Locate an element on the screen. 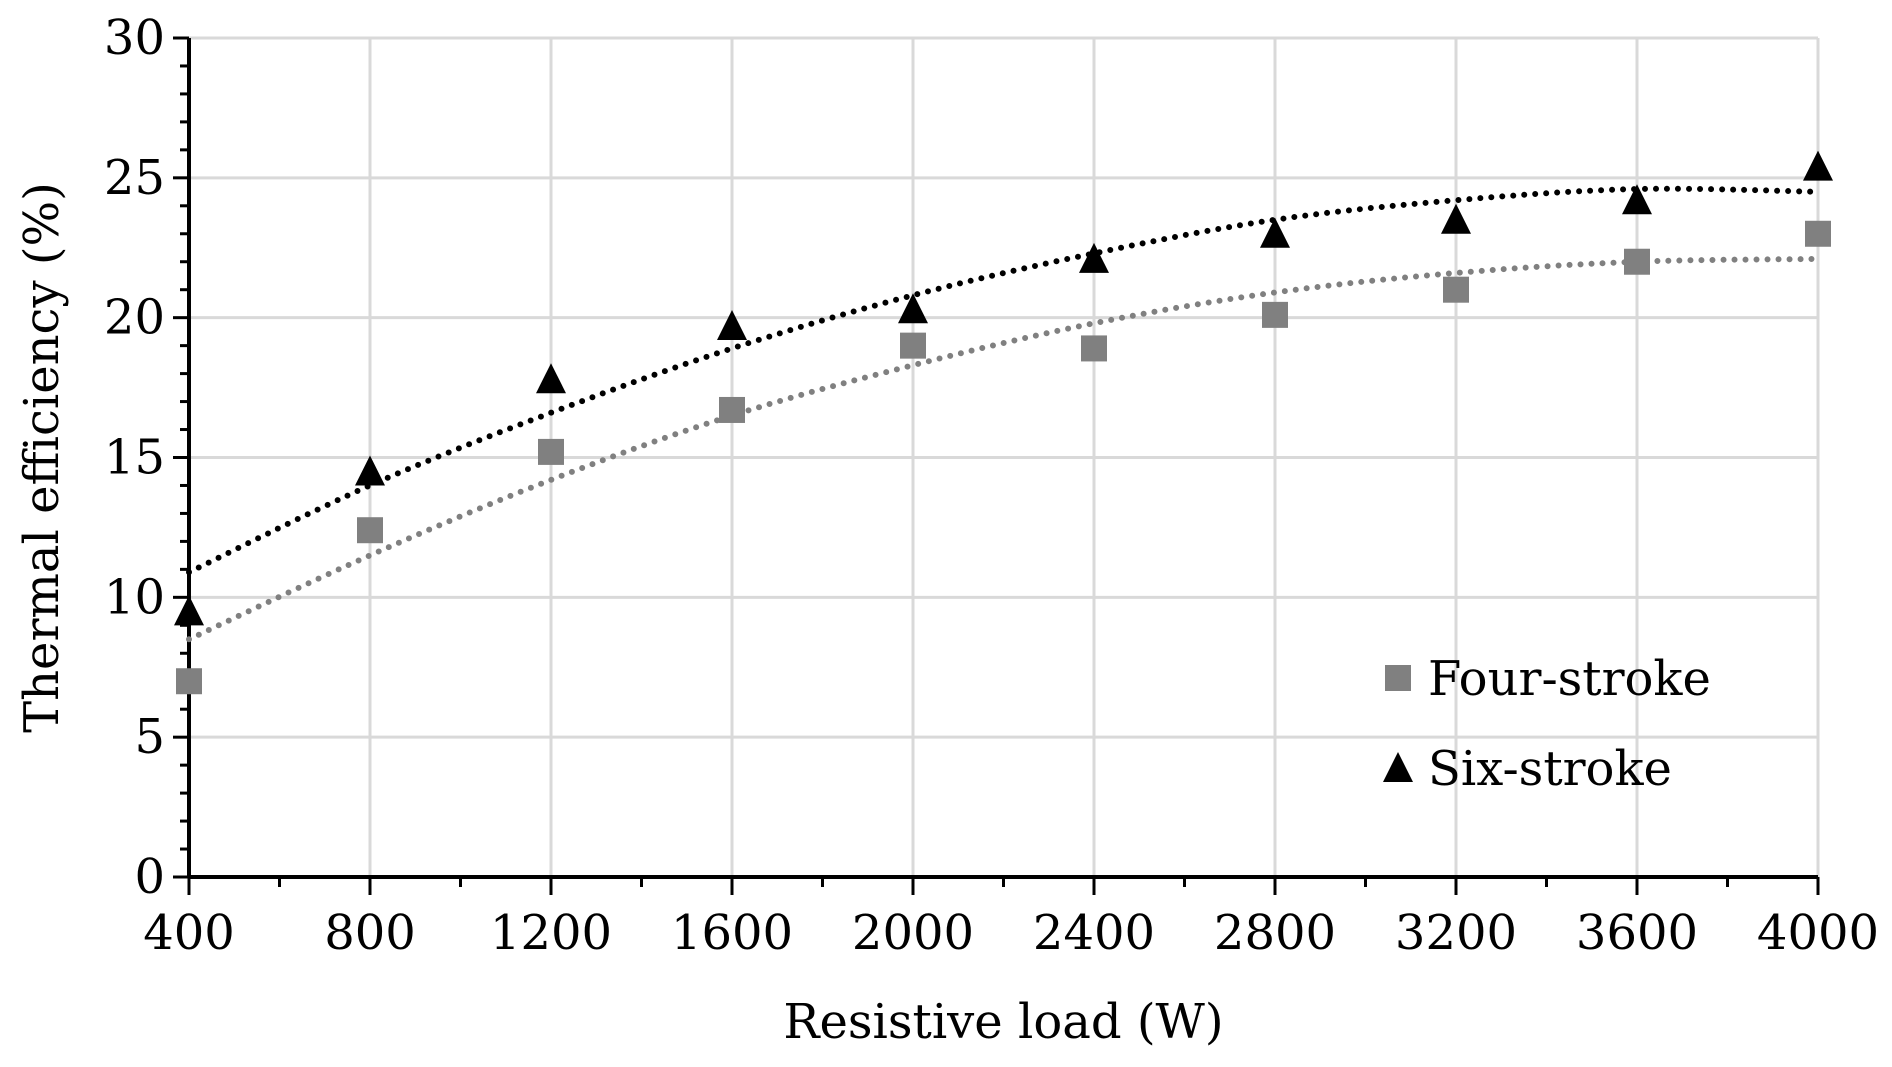 The height and width of the screenshot is (1067, 1892). y-tick-label: 5 is located at coordinates (149, 737).